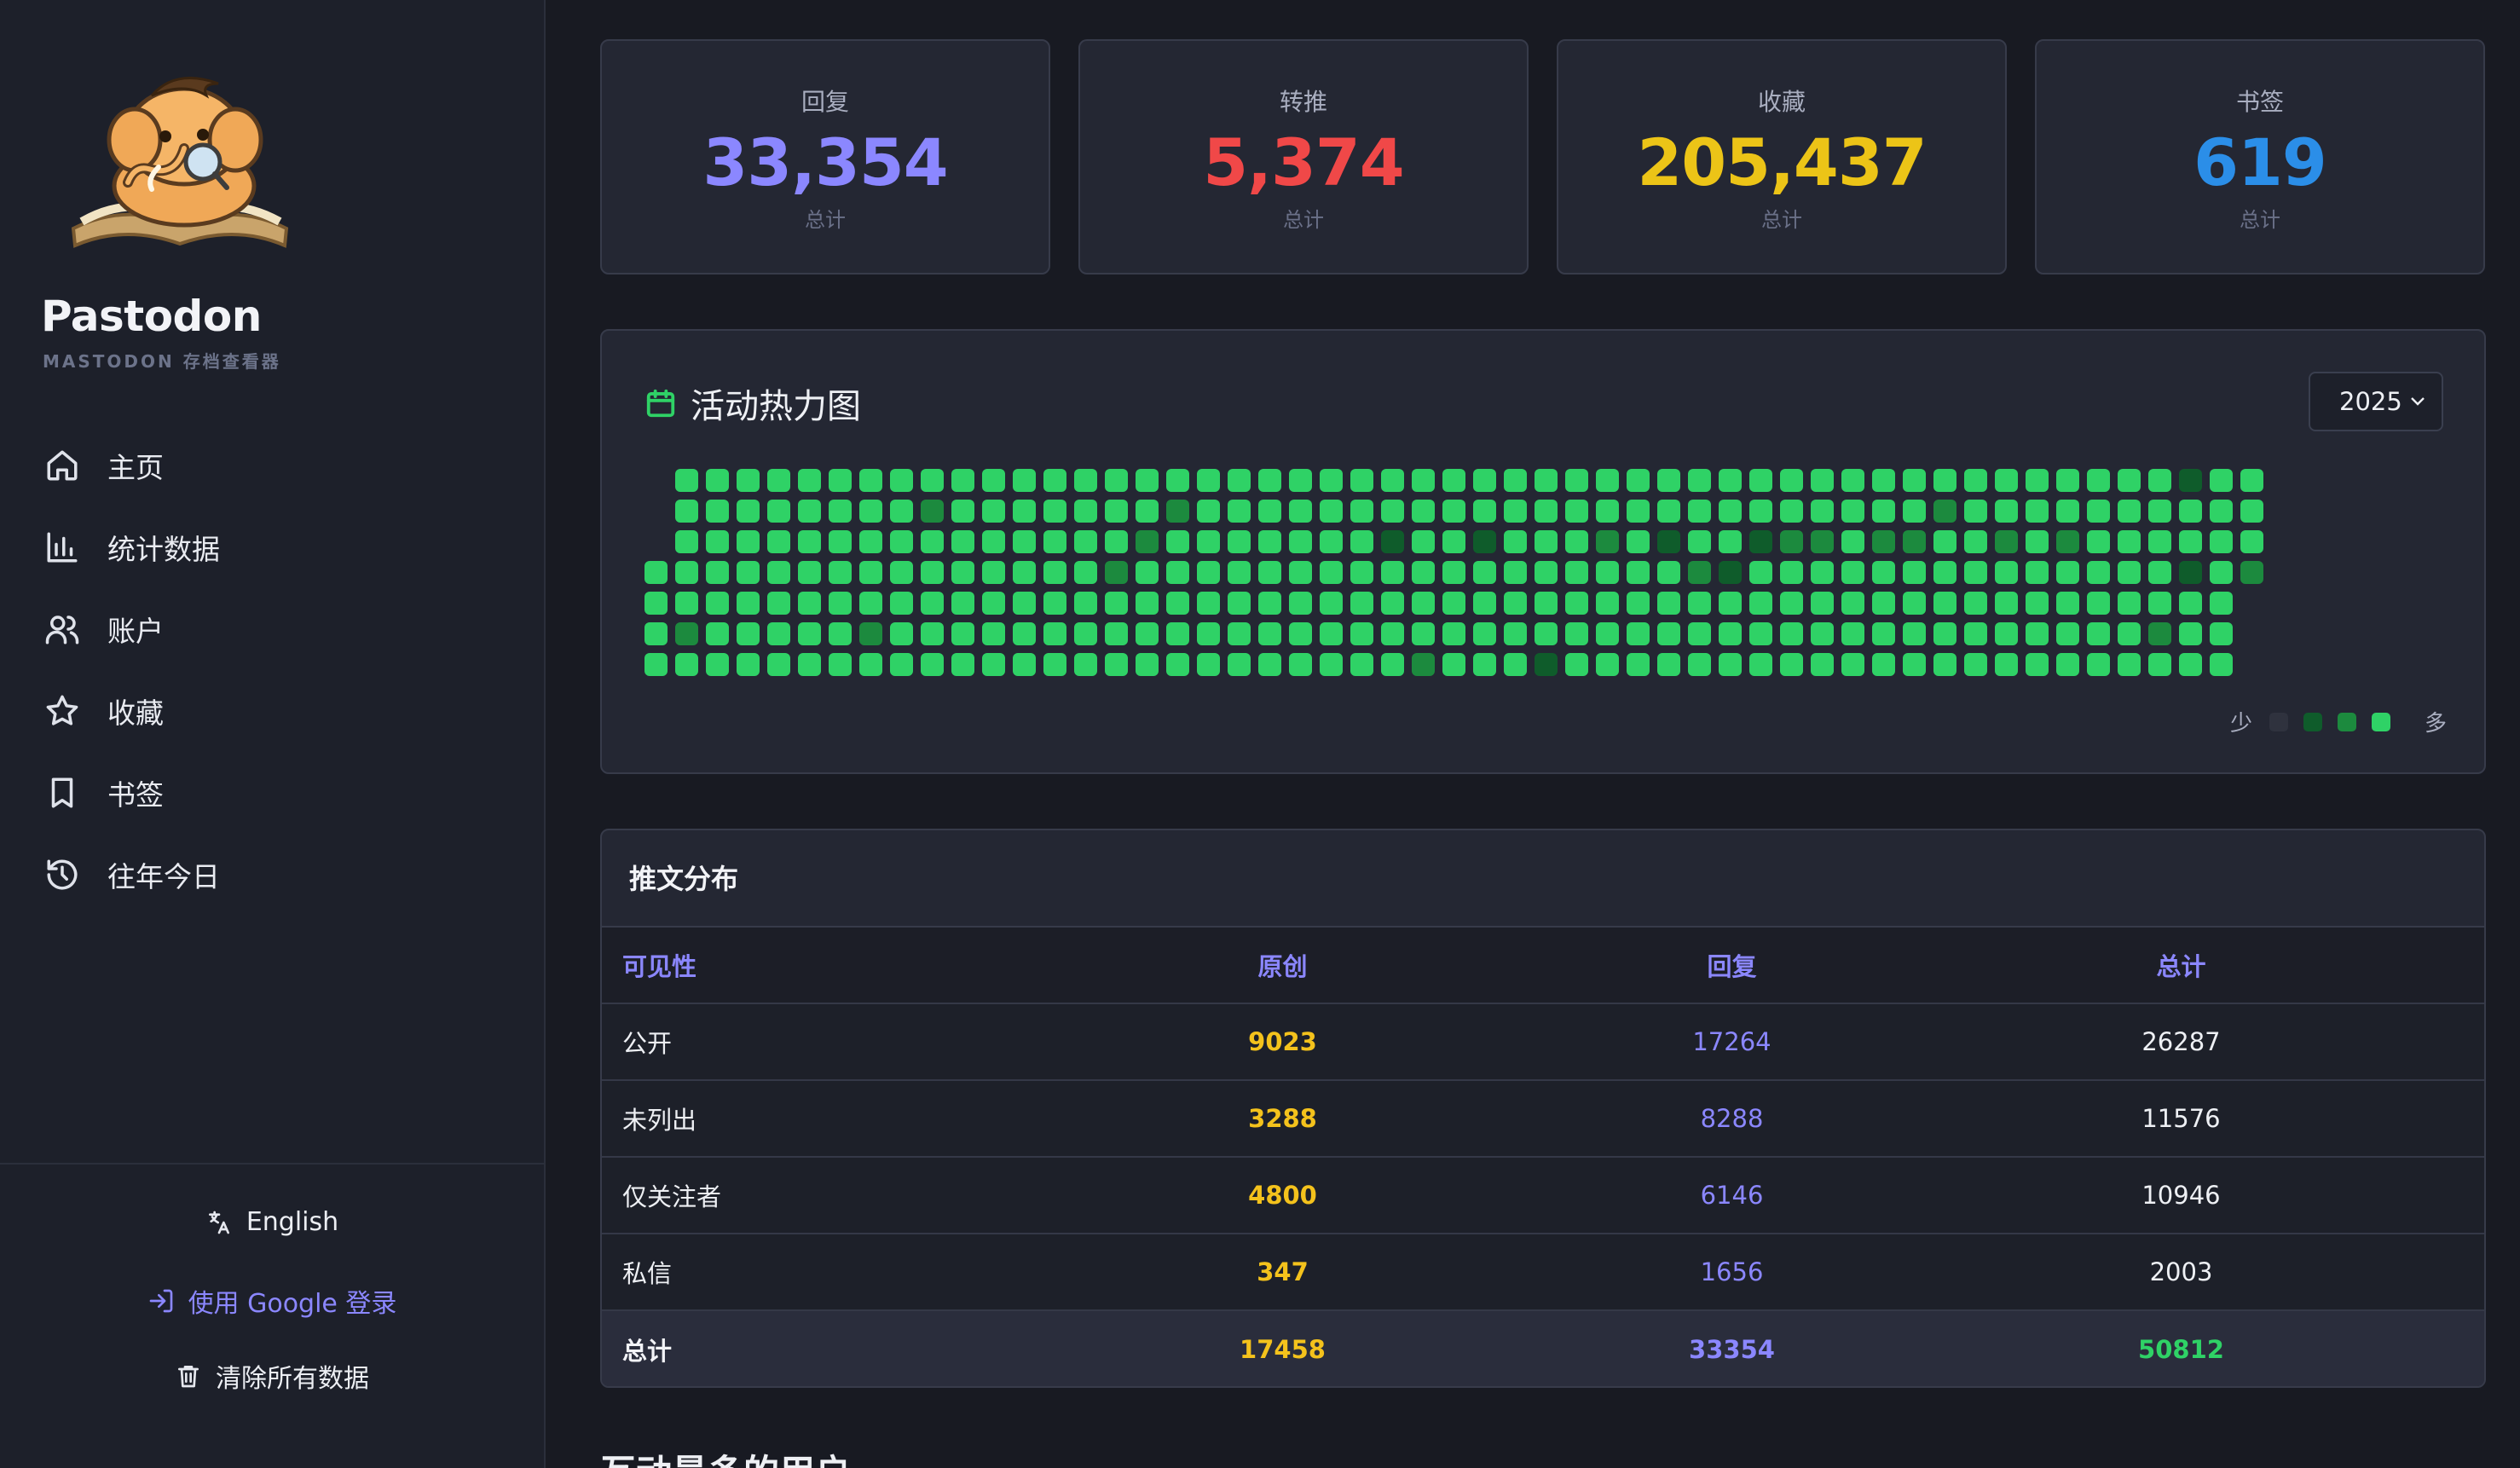 The height and width of the screenshot is (1468, 2520). What do you see at coordinates (660, 966) in the screenshot?
I see `column-header: 可见性` at bounding box center [660, 966].